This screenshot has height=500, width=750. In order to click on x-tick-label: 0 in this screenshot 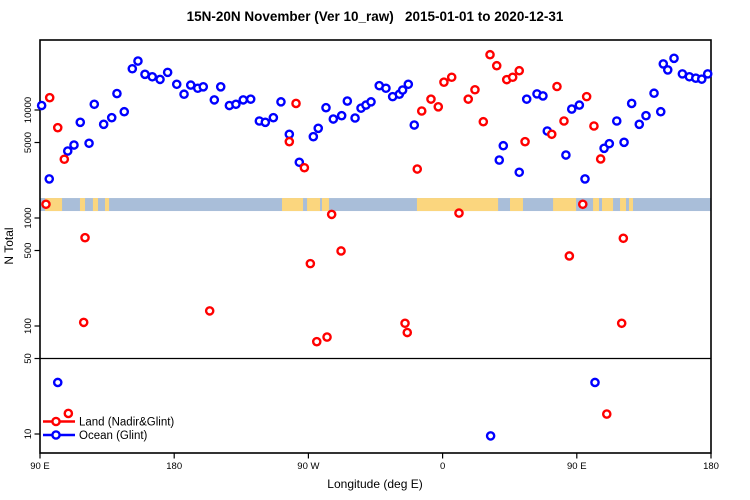, I will do `click(442, 466)`.